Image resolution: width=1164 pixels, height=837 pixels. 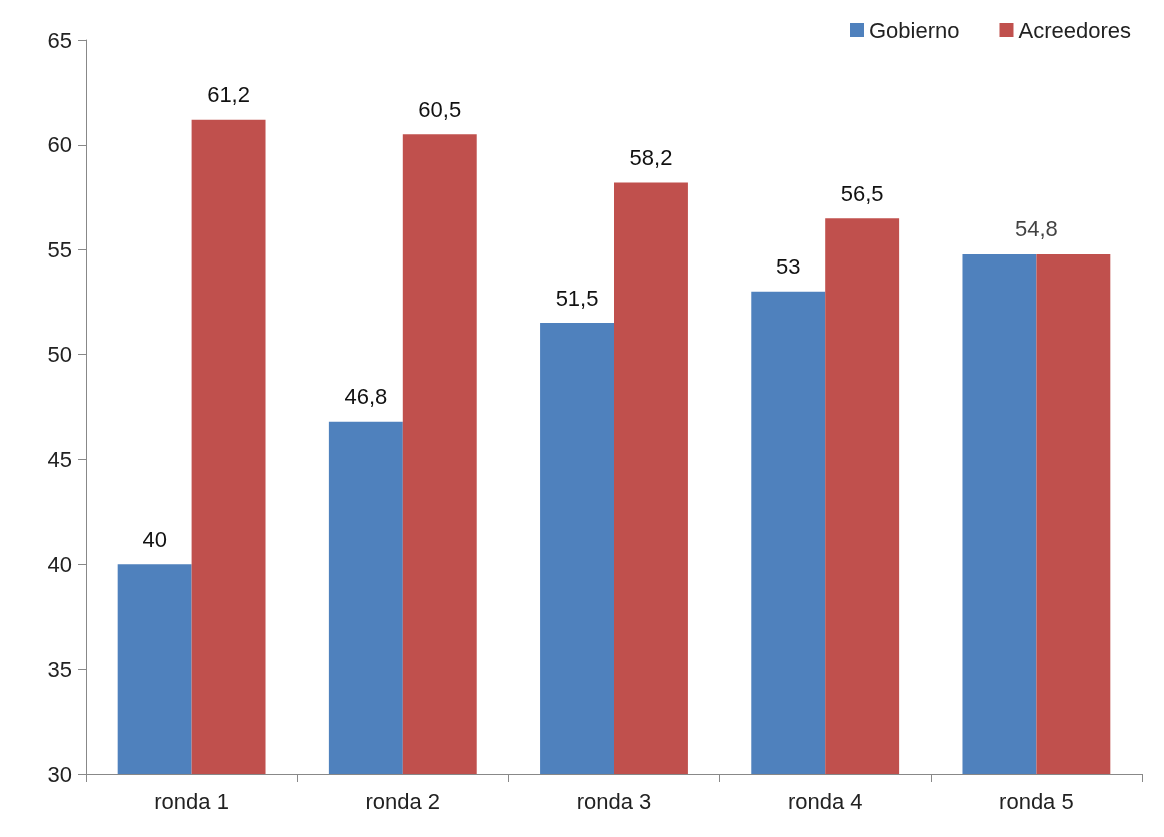 What do you see at coordinates (788, 267) in the screenshot?
I see `data-label: 53` at bounding box center [788, 267].